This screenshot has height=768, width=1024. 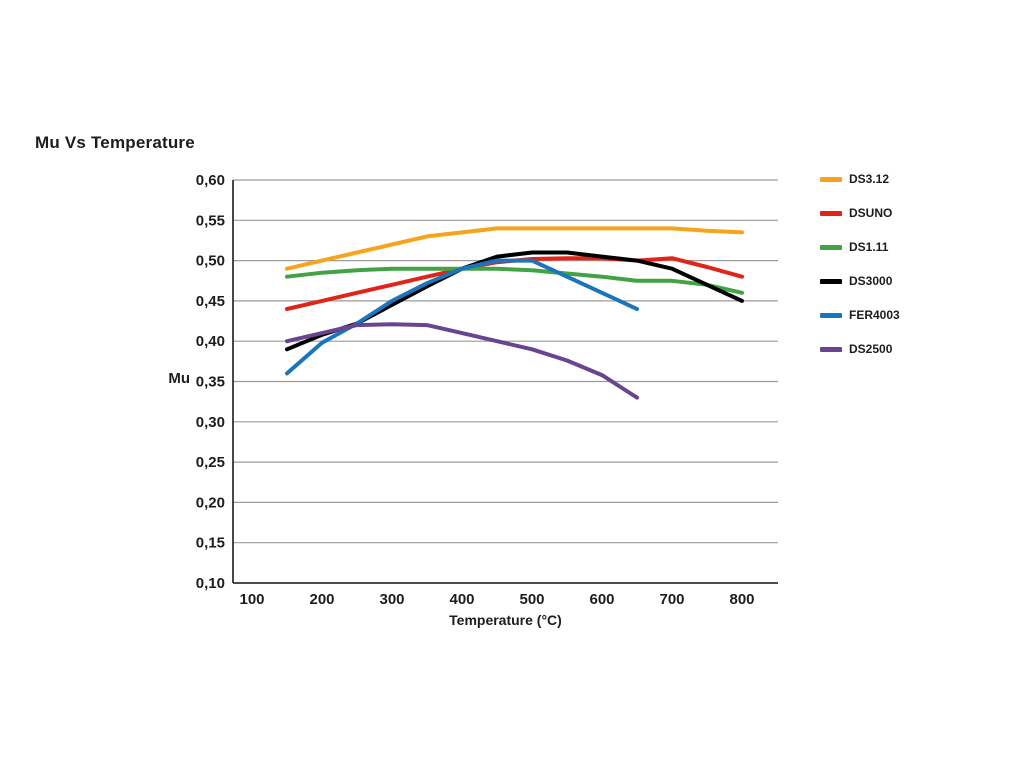 I want to click on legend-label: DS3000, so click(x=871, y=281).